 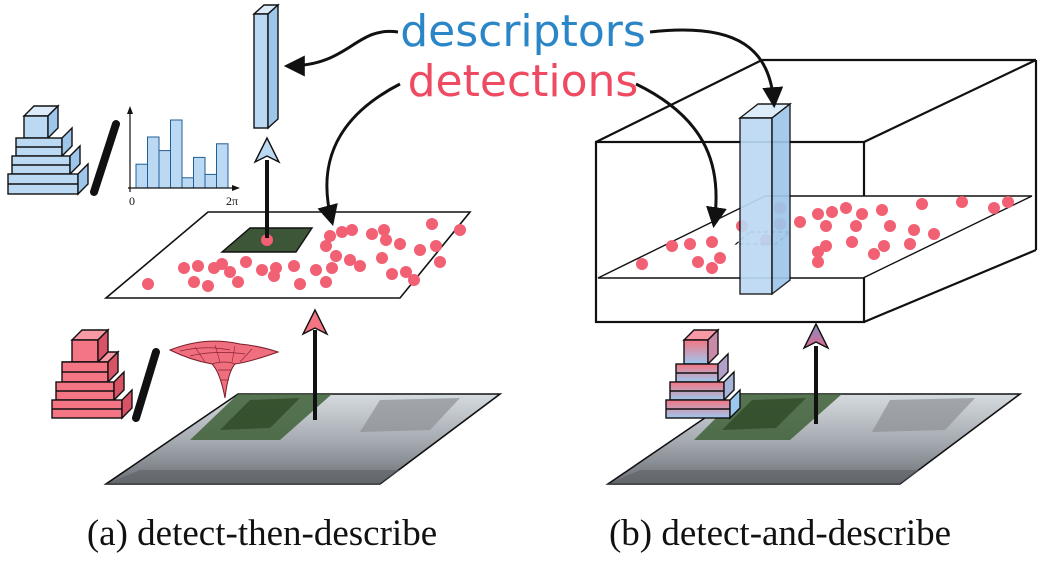 I want to click on descriptor-arrow-a, so click(x=267, y=187).